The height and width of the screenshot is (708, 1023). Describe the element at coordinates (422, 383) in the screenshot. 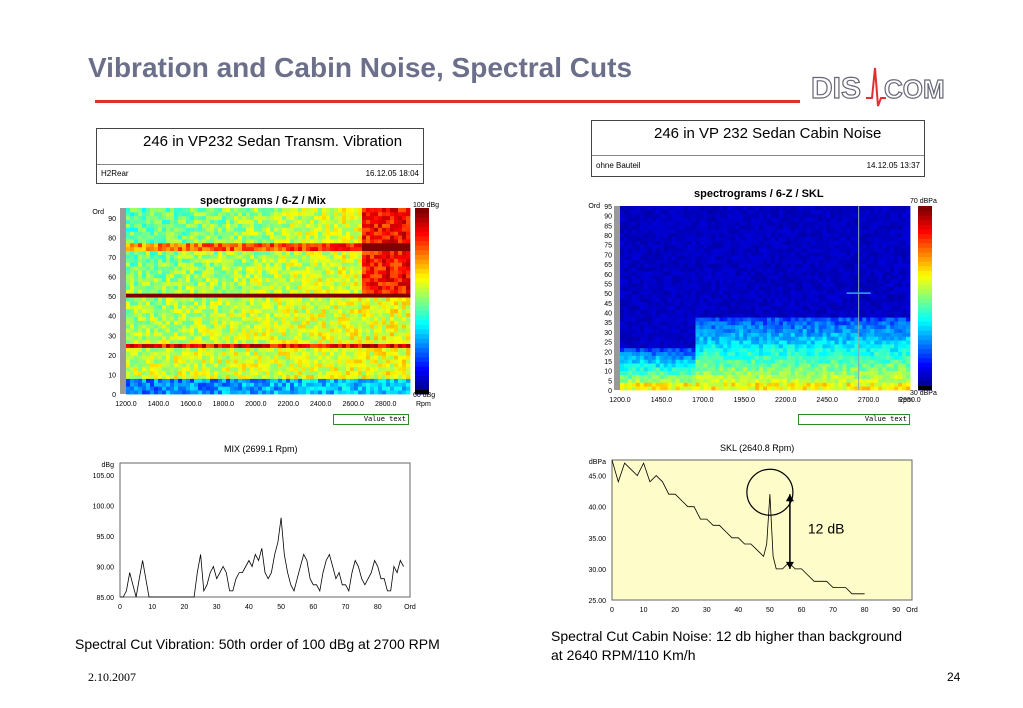

I see `left-scale-cell` at that location.